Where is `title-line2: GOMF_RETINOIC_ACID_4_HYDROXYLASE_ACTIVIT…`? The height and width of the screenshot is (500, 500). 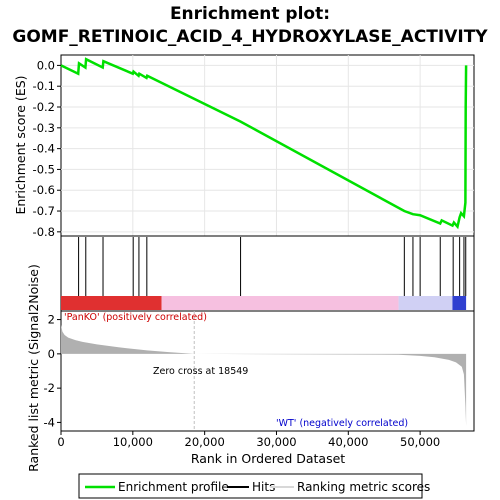
title-line2: GOMF_RETINOIC_ACID_4_HYDROXYLASE_ACTIVIT… is located at coordinates (250, 37).